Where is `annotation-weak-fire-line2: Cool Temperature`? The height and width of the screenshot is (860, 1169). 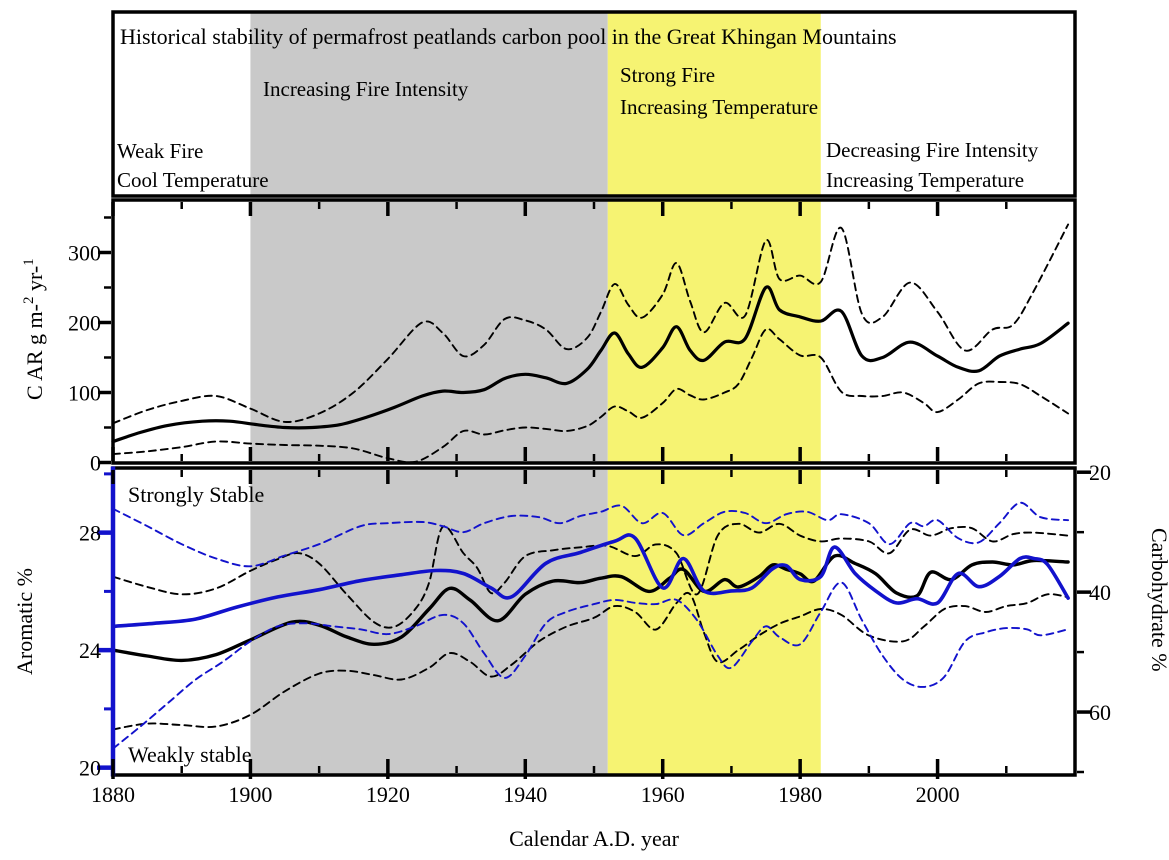
annotation-weak-fire-line2: Cool Temperature is located at coordinates (193, 180).